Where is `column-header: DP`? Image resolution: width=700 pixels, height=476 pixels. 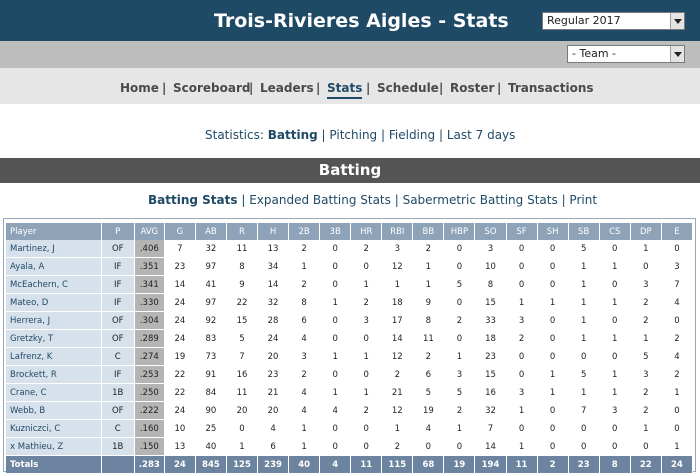
column-header: DP is located at coordinates (646, 231).